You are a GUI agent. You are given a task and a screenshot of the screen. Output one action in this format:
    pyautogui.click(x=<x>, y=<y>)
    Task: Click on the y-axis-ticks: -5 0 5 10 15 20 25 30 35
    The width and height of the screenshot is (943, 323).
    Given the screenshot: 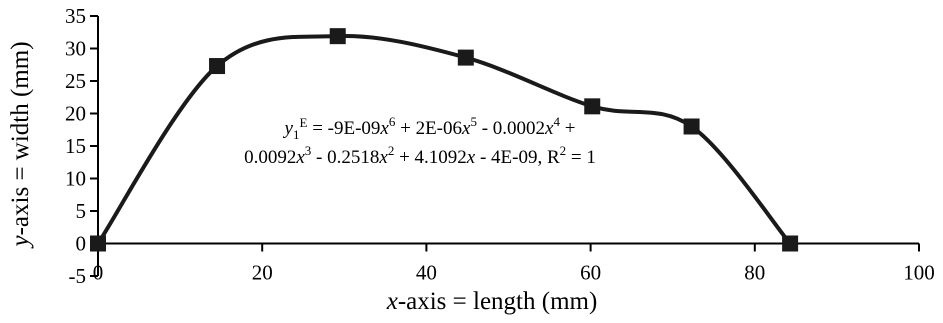 What is the action you would take?
    pyautogui.click(x=81, y=146)
    